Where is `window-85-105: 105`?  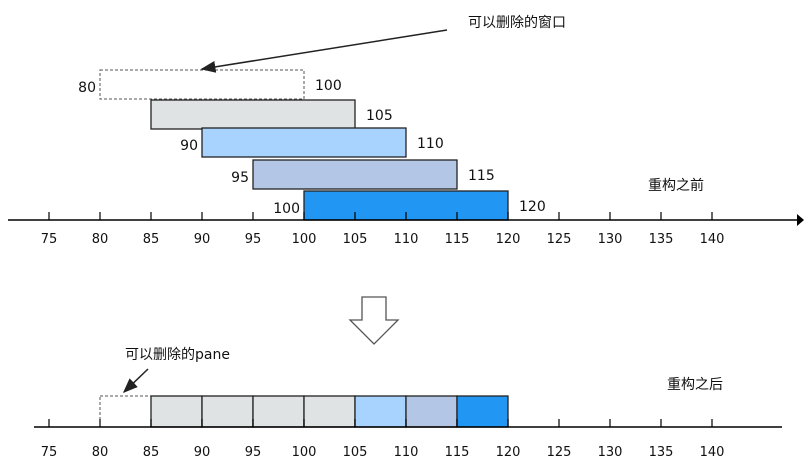
window-85-105: 105 is located at coordinates (271, 114).